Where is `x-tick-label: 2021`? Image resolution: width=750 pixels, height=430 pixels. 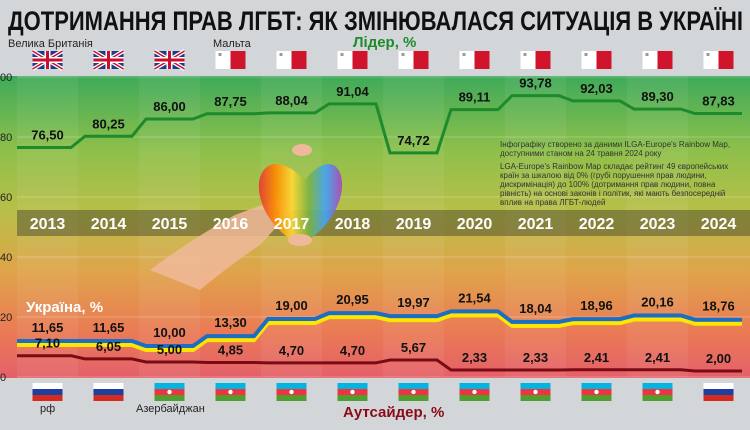 x-tick-label: 2021 is located at coordinates (536, 224).